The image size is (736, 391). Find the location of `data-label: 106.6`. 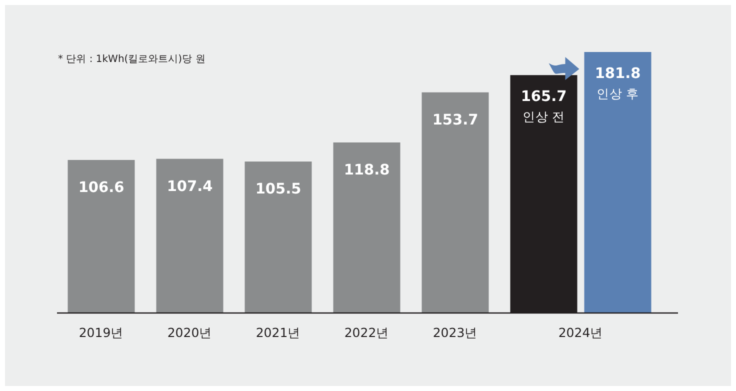

data-label: 106.6 is located at coordinates (101, 188).